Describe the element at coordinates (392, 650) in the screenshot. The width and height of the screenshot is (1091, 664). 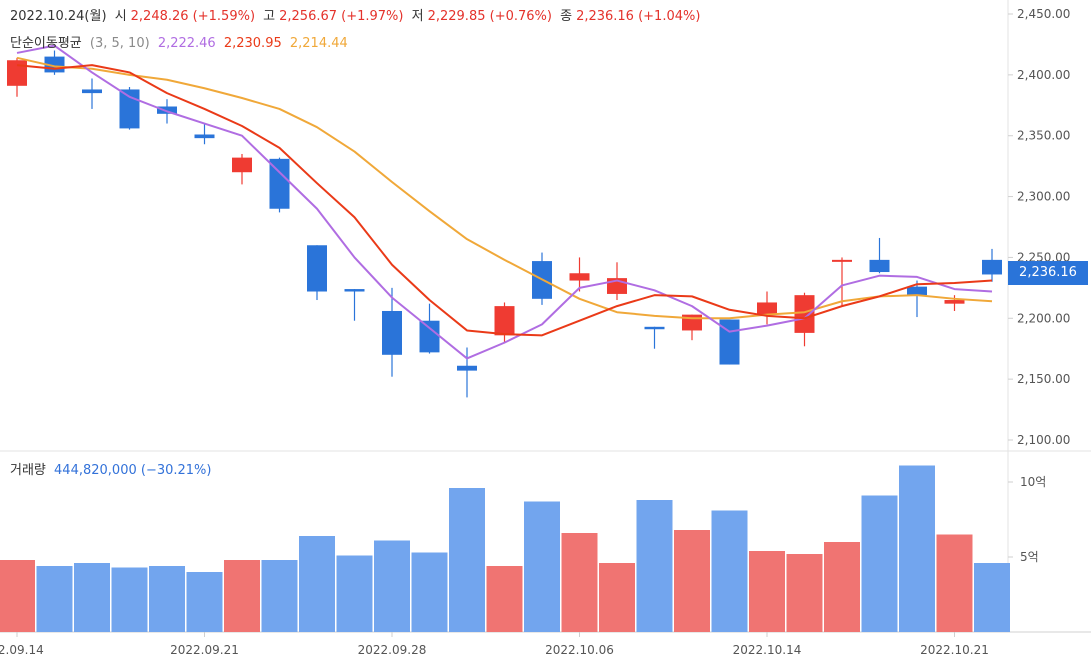
I see `x-tick-label: 2022.09.28` at that location.